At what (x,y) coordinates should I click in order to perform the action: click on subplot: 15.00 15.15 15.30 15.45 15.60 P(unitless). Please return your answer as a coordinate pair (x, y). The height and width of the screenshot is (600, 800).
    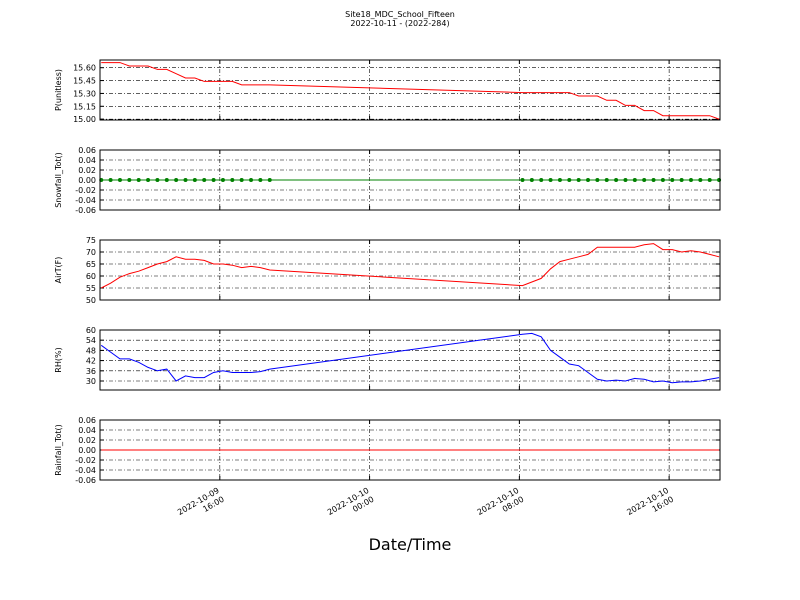
    Looking at the image, I should click on (387, 91).